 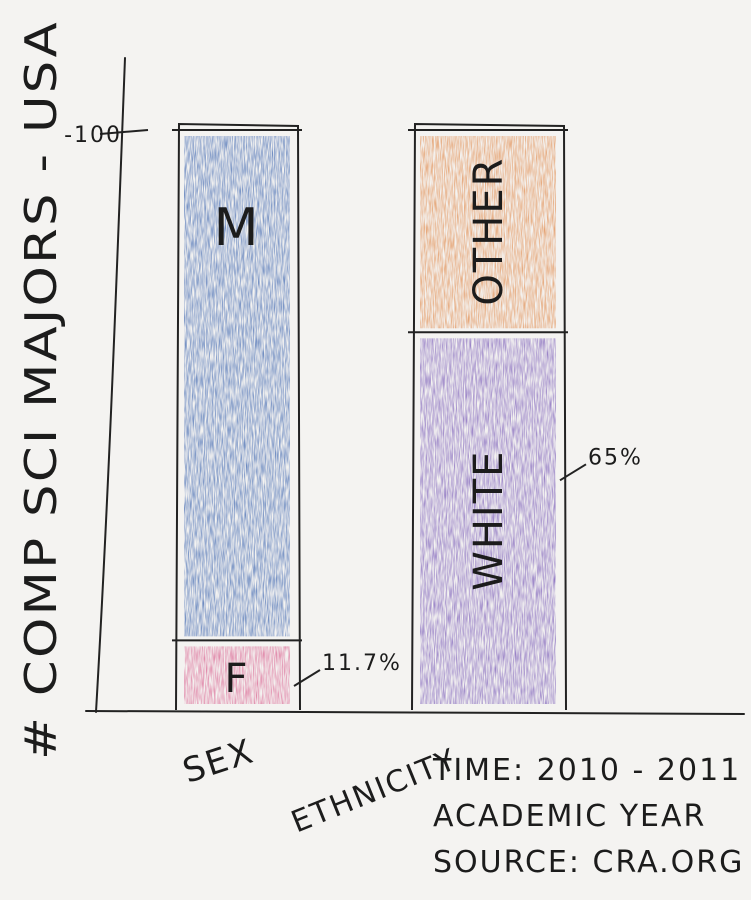 I want to click on bar-segment-f, so click(x=237, y=675).